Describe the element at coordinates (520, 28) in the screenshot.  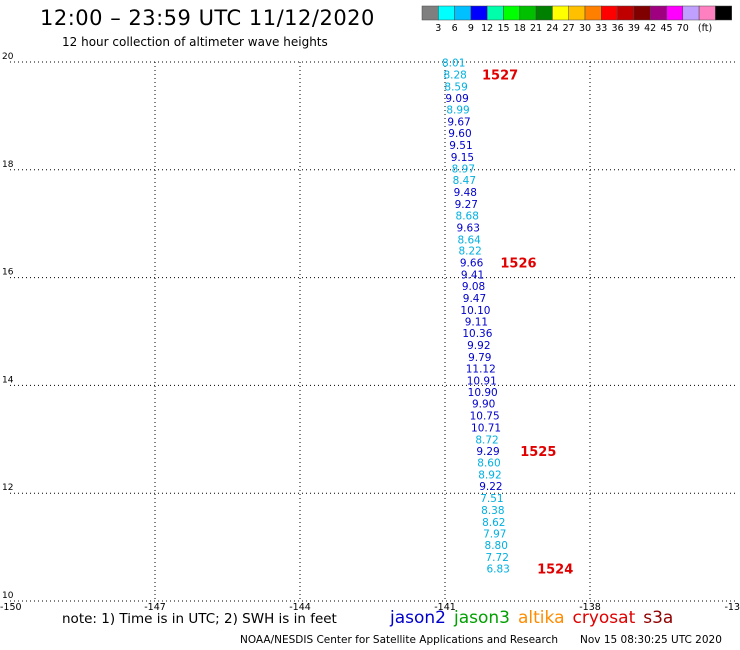
I see `colorbar-label: 18` at that location.